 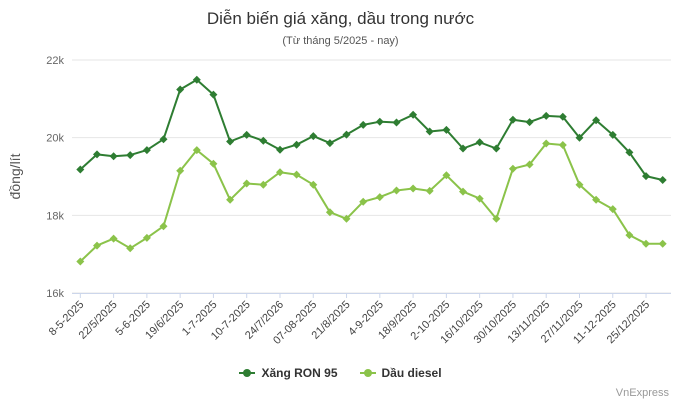 What do you see at coordinates (15, 176) in the screenshot?
I see `y-axis-title: đồng/lít` at bounding box center [15, 176].